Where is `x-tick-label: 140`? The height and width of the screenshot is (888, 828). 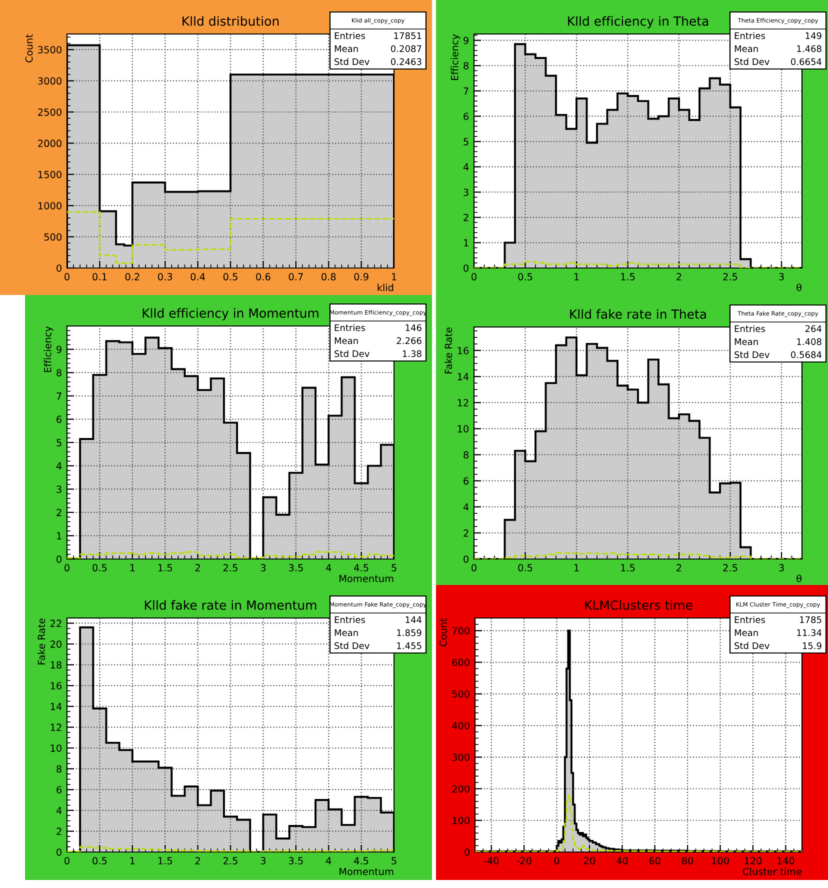
x-tick-label: 140 is located at coordinates (785, 860).